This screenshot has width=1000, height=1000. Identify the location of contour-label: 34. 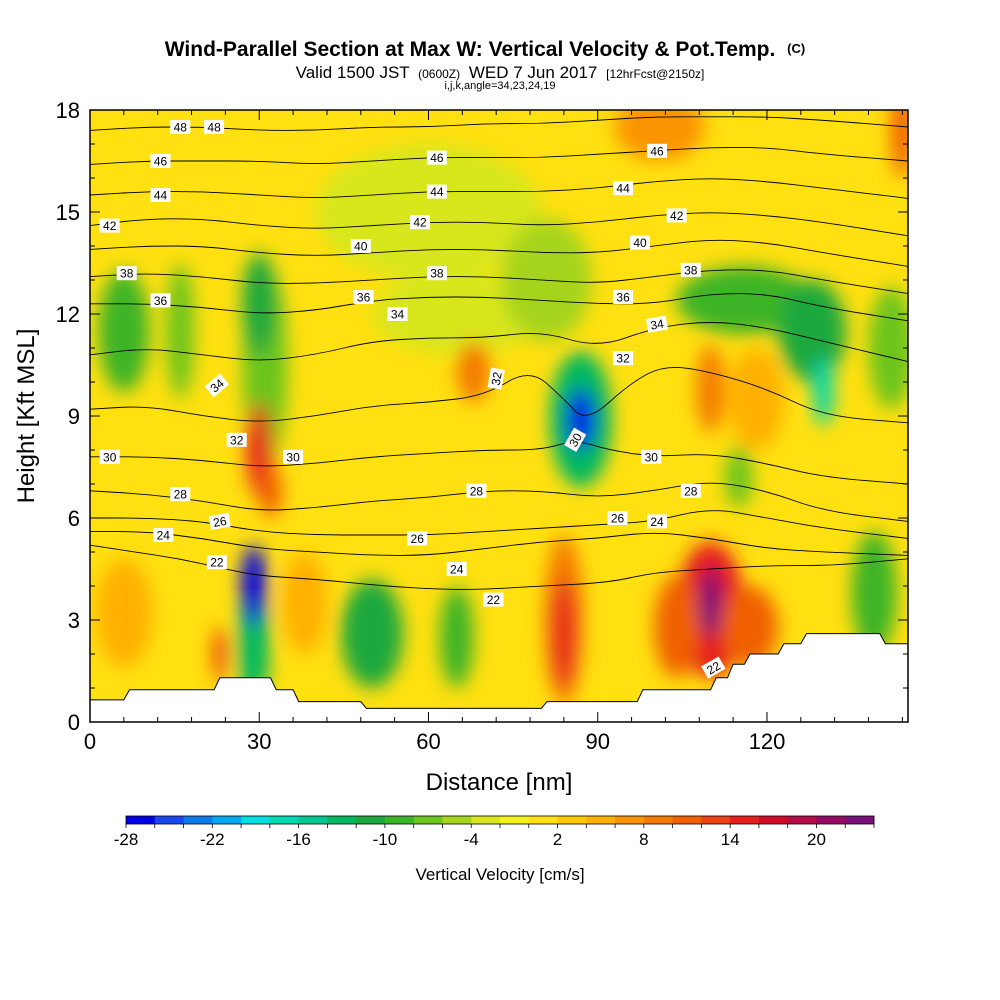
(397, 314).